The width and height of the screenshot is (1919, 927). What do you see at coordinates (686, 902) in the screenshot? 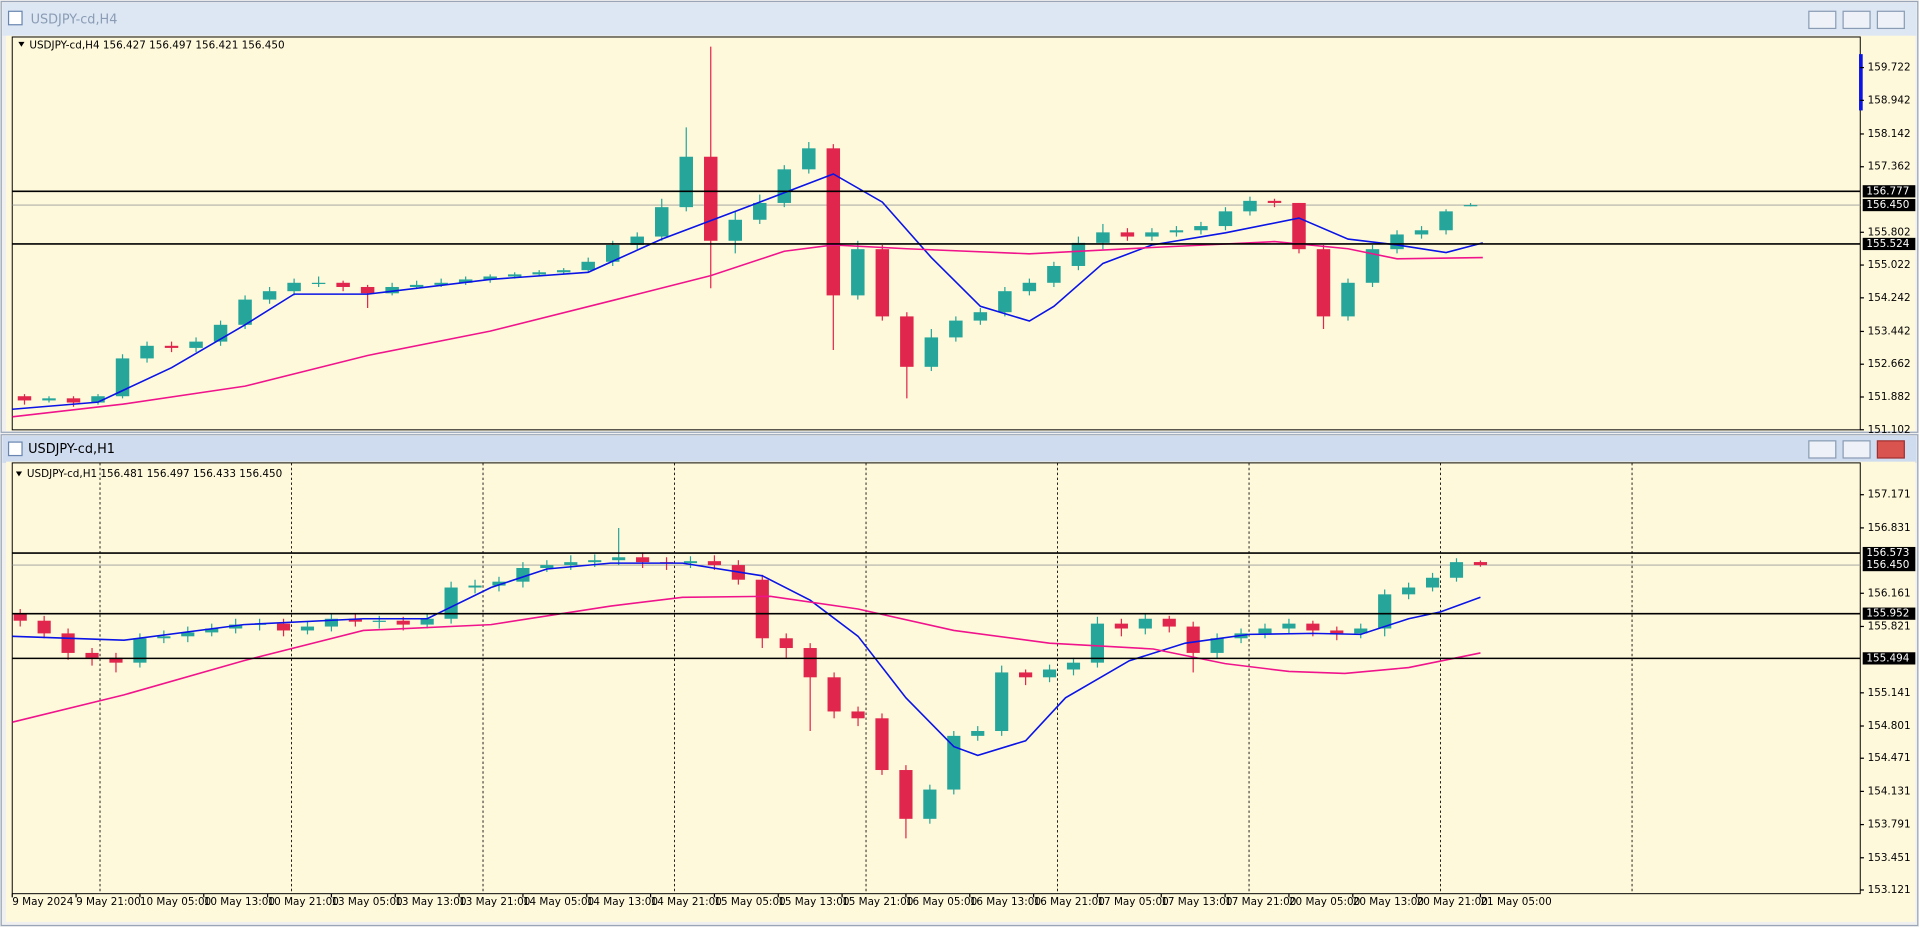
I see `x-tick-label: 14 May 21:00` at bounding box center [686, 902].